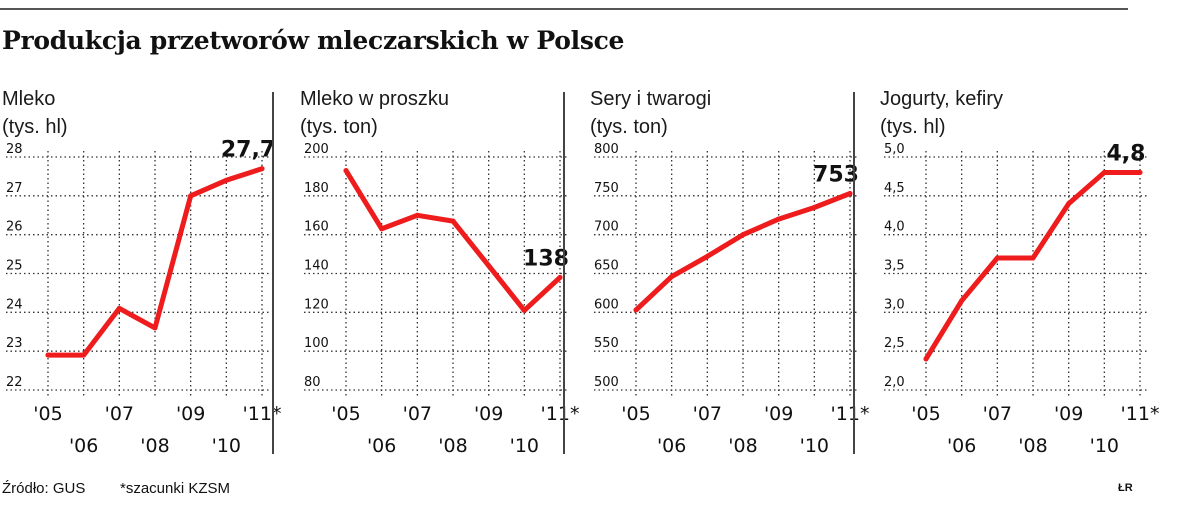 The width and height of the screenshot is (1200, 517). I want to click on chart-label: Sery i twarogi, so click(651, 99).